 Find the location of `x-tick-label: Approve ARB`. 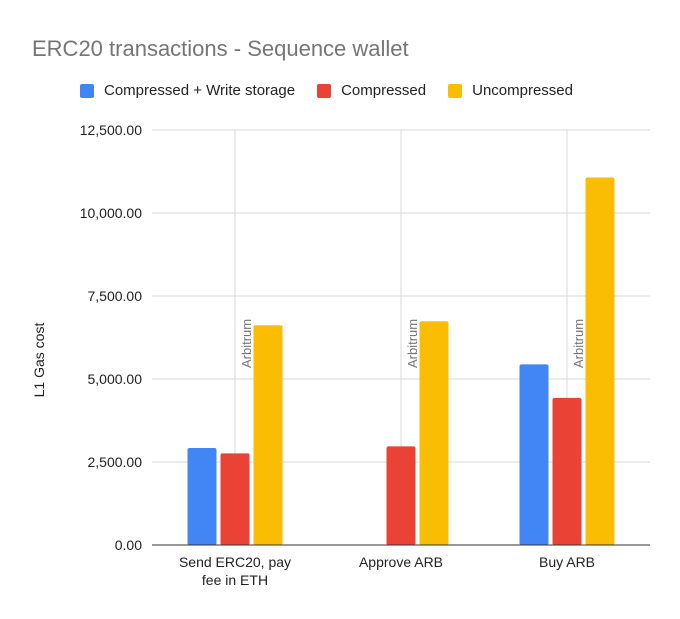

x-tick-label: Approve ARB is located at coordinates (401, 562).